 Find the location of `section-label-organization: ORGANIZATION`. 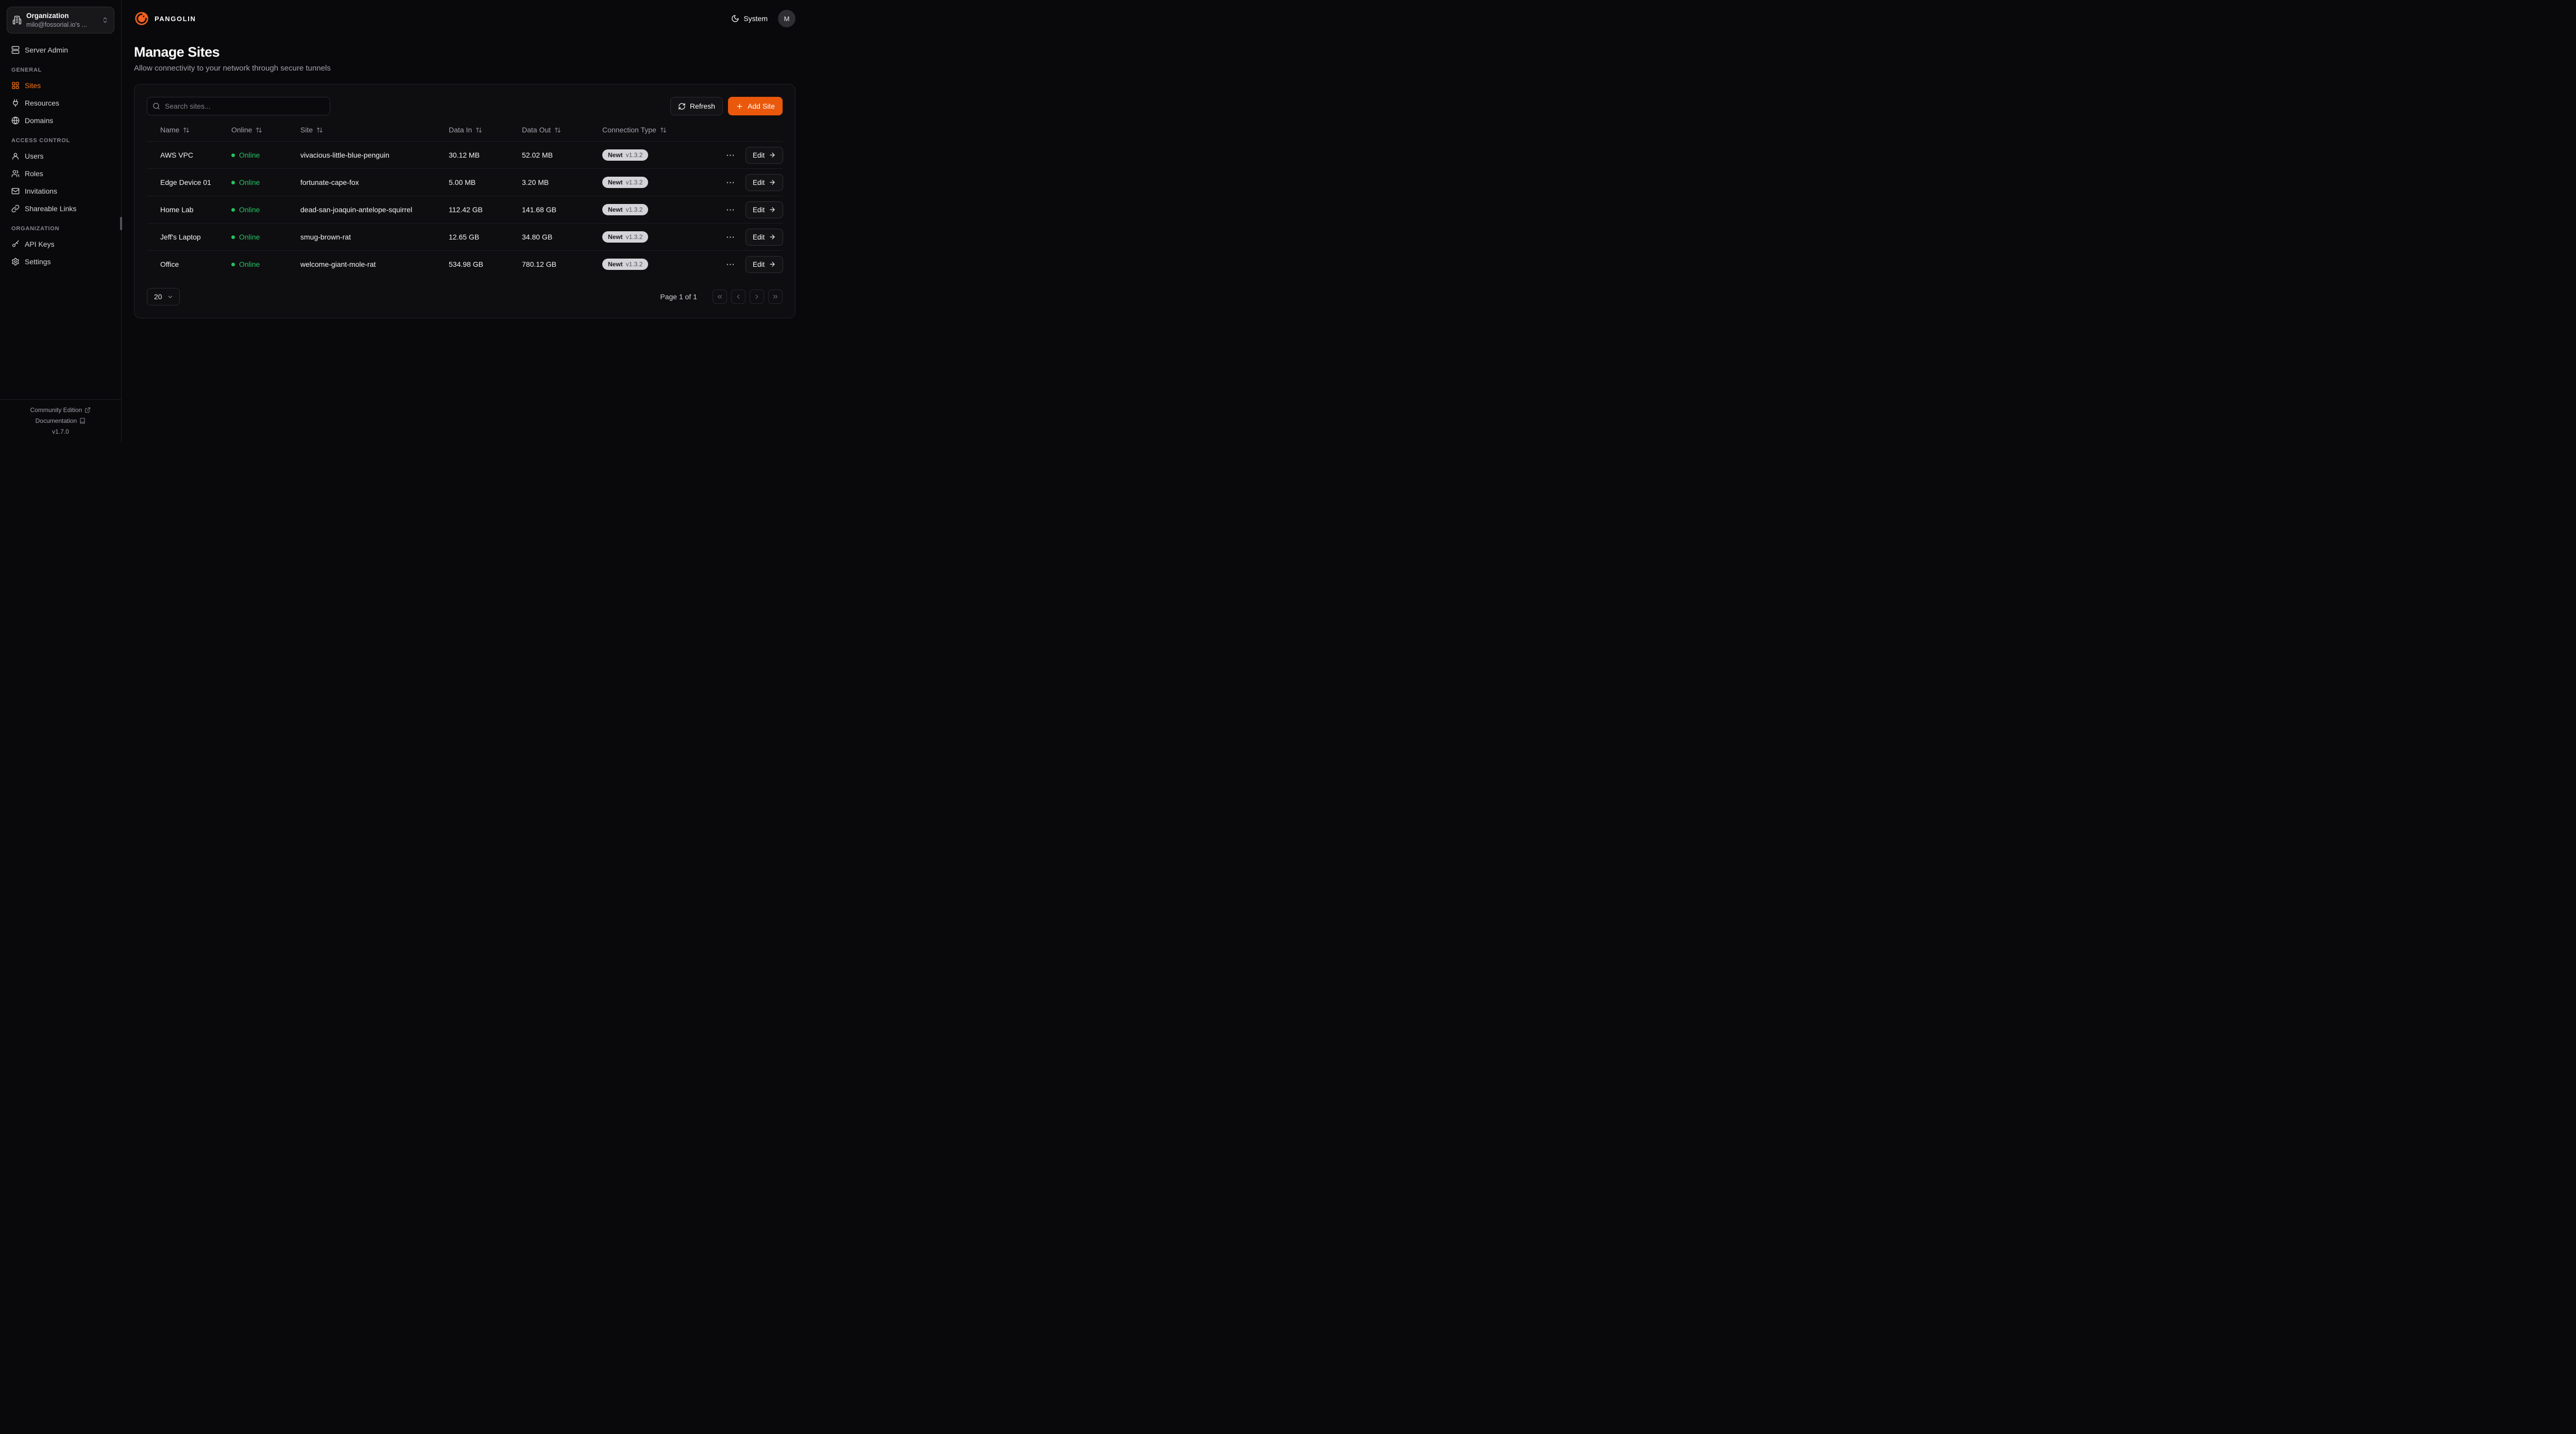

section-label-organization: ORGANIZATION is located at coordinates (35, 228).